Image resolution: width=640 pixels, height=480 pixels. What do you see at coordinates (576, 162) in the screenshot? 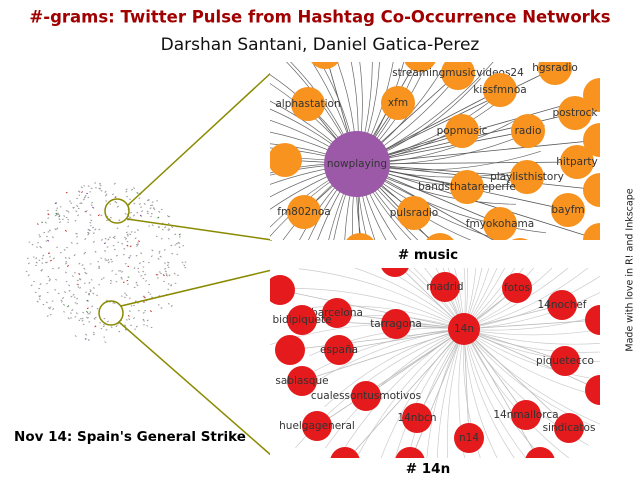
I see `node-label: hitparty` at bounding box center [576, 162].